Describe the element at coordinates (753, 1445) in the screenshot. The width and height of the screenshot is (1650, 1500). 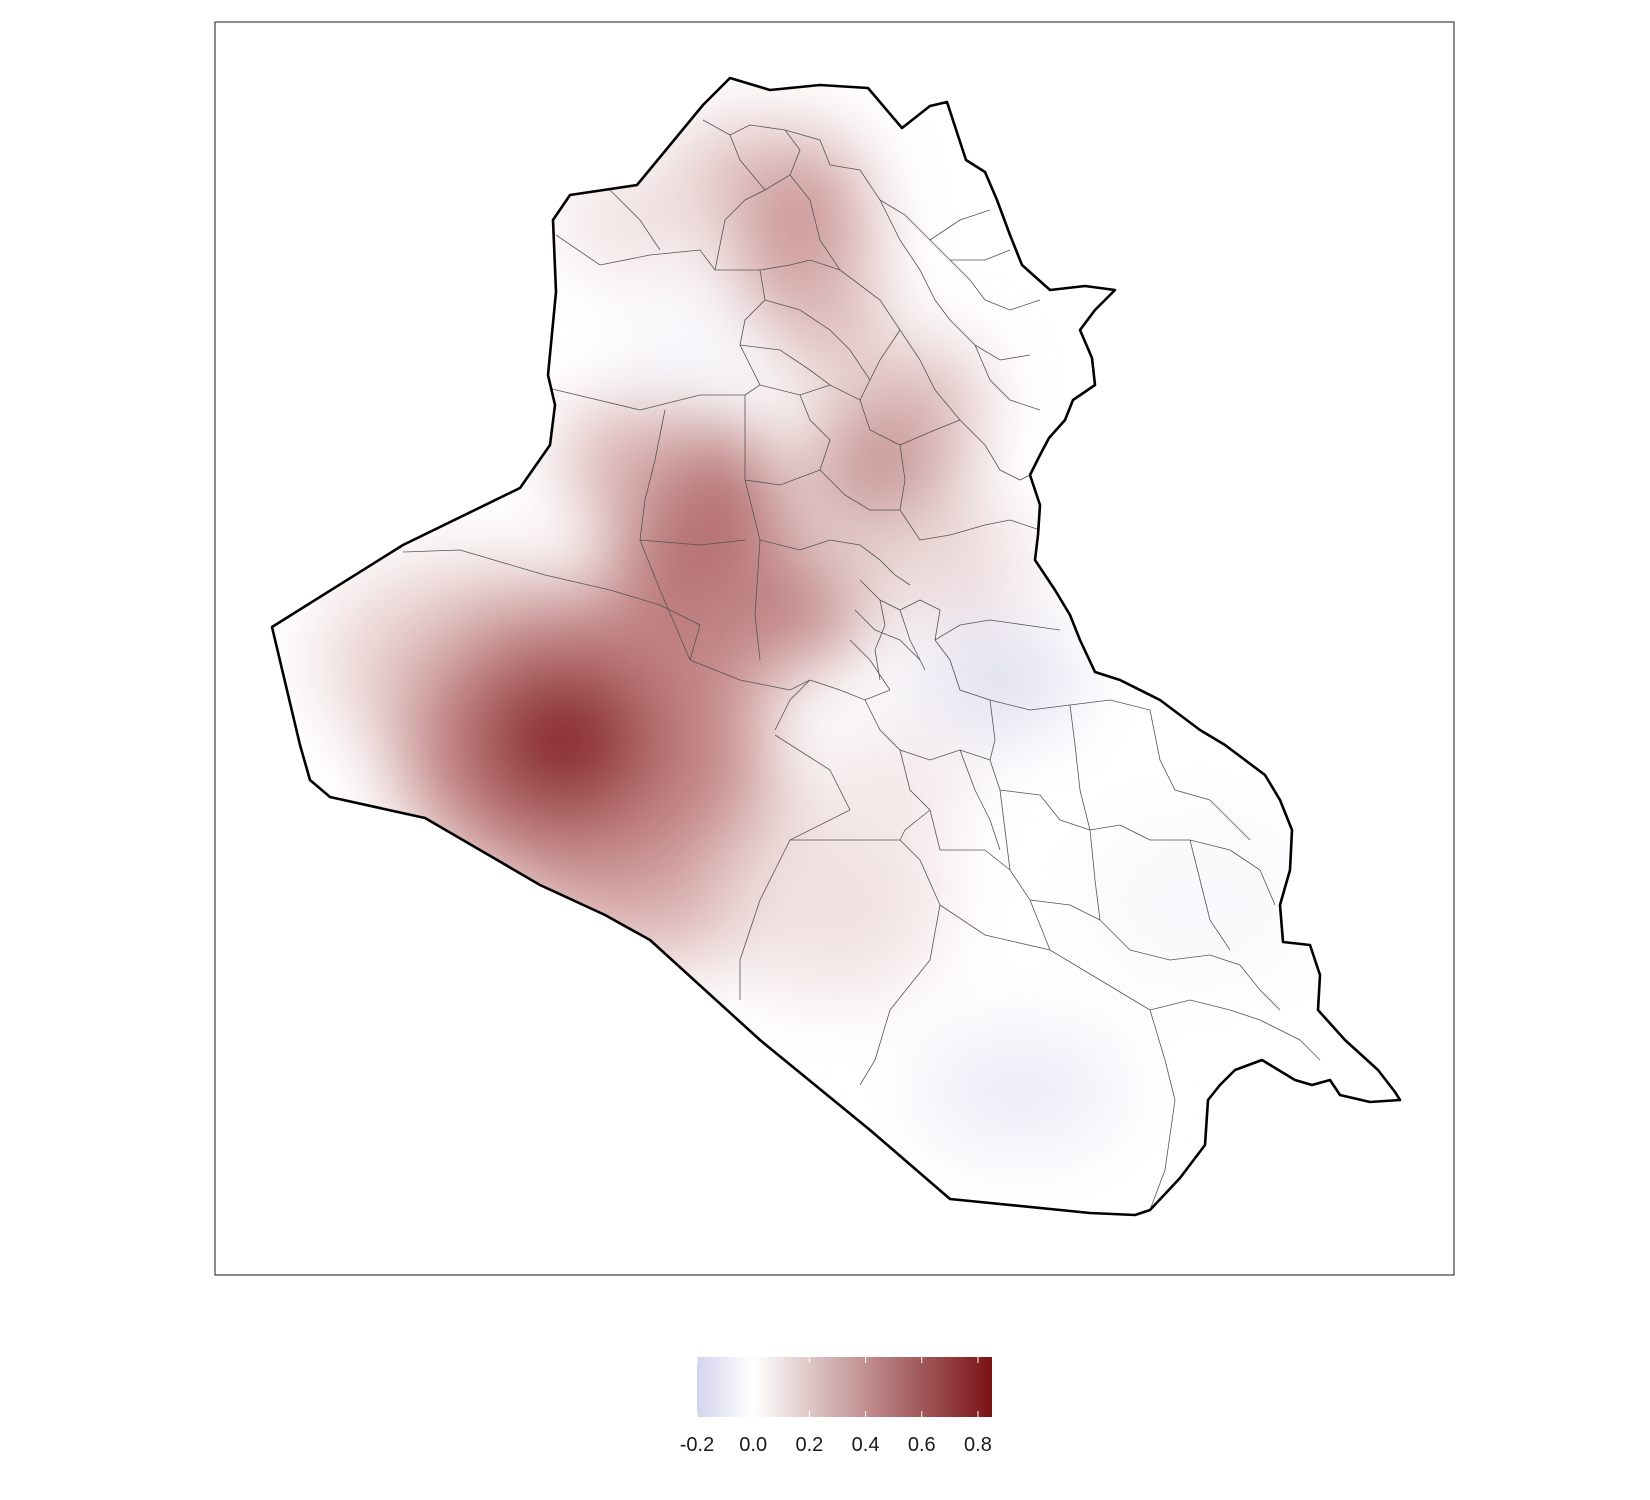
I see `legend-tick-label: 0.0` at that location.